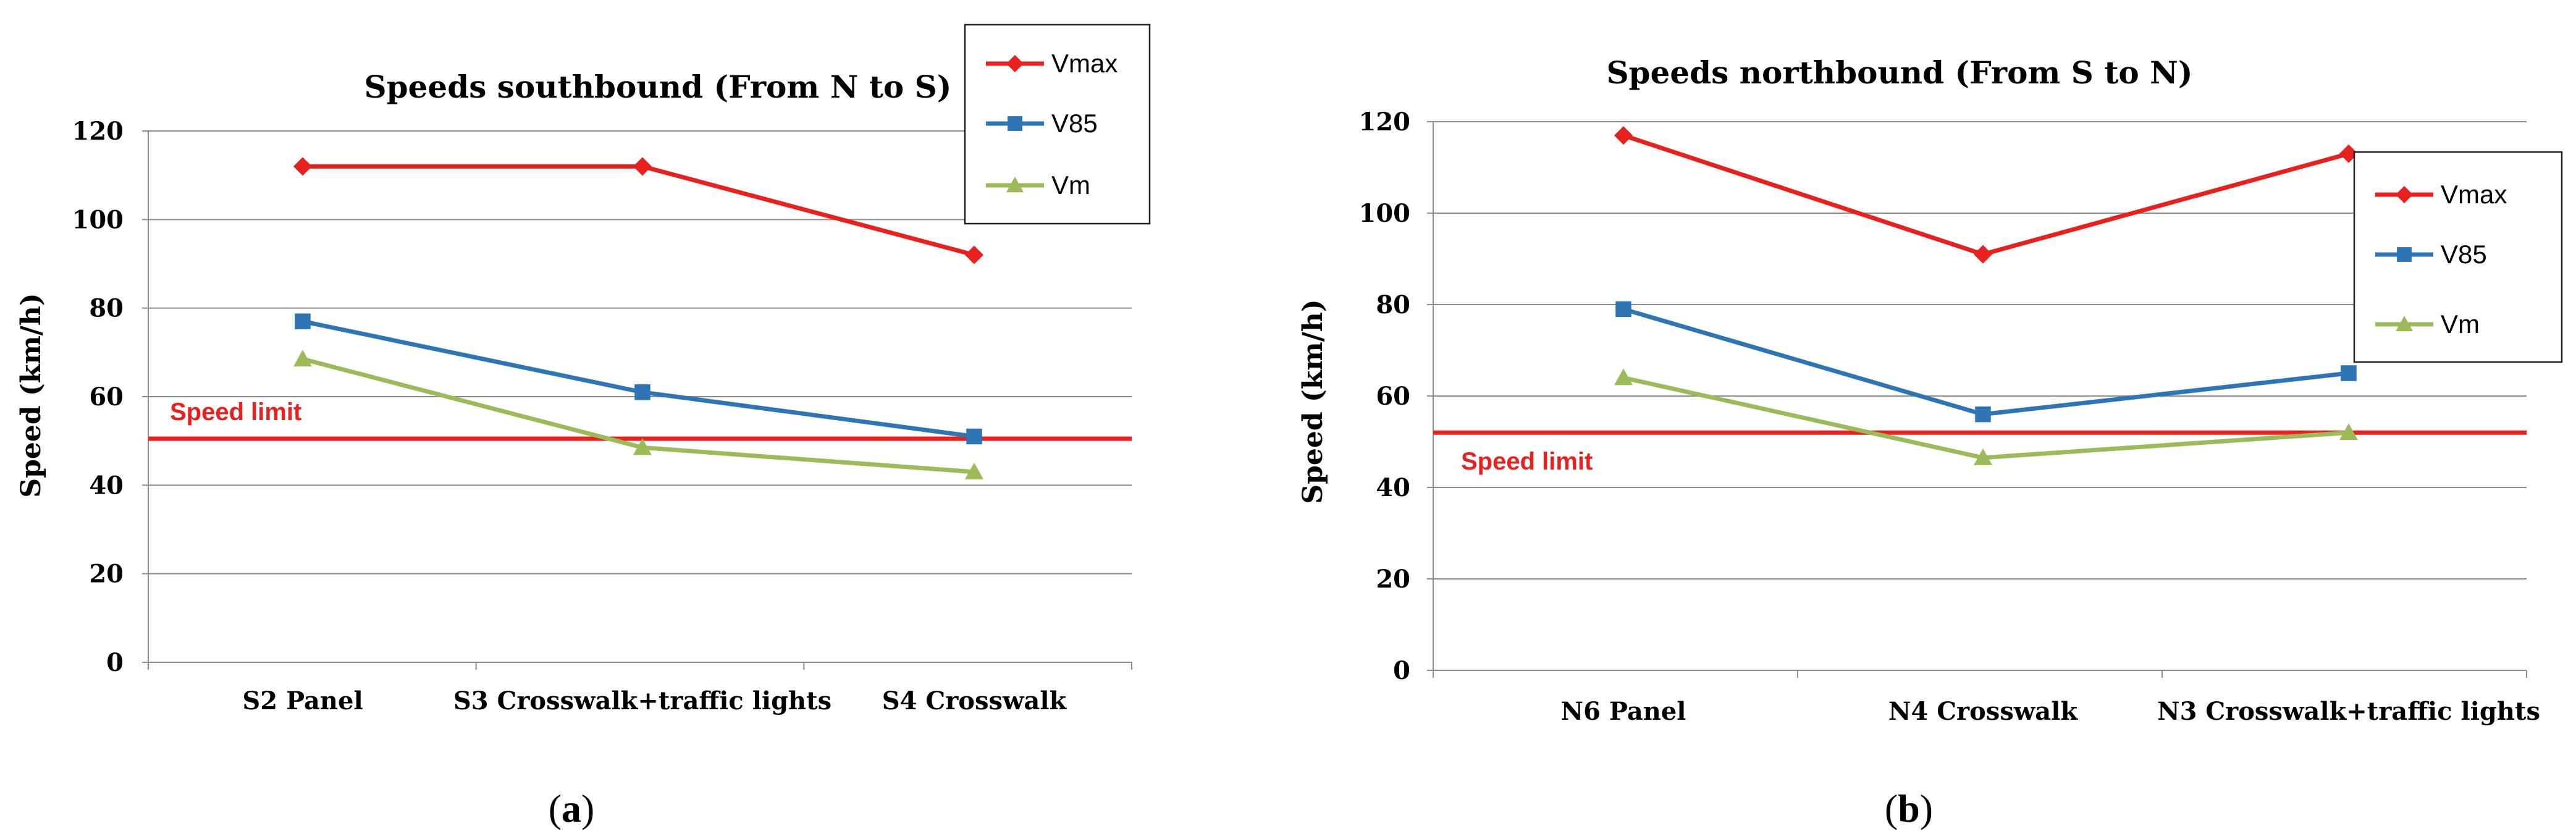 This screenshot has width=2576, height=839. Describe the element at coordinates (638, 415) in the screenshot. I see `series-line-vm` at that location.